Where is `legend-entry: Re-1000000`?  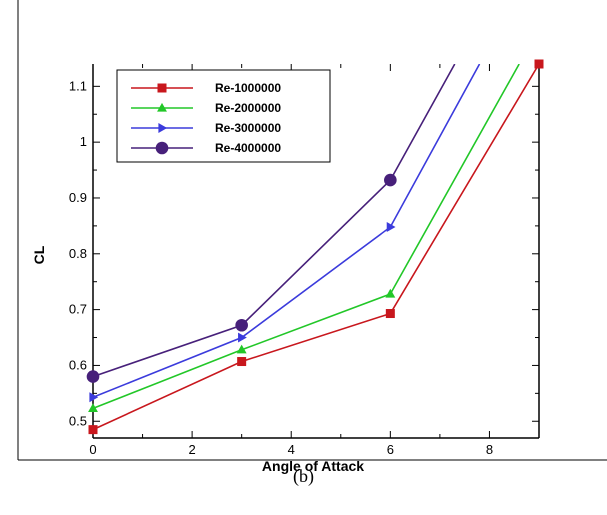
legend-entry: Re-1000000 is located at coordinates (248, 88).